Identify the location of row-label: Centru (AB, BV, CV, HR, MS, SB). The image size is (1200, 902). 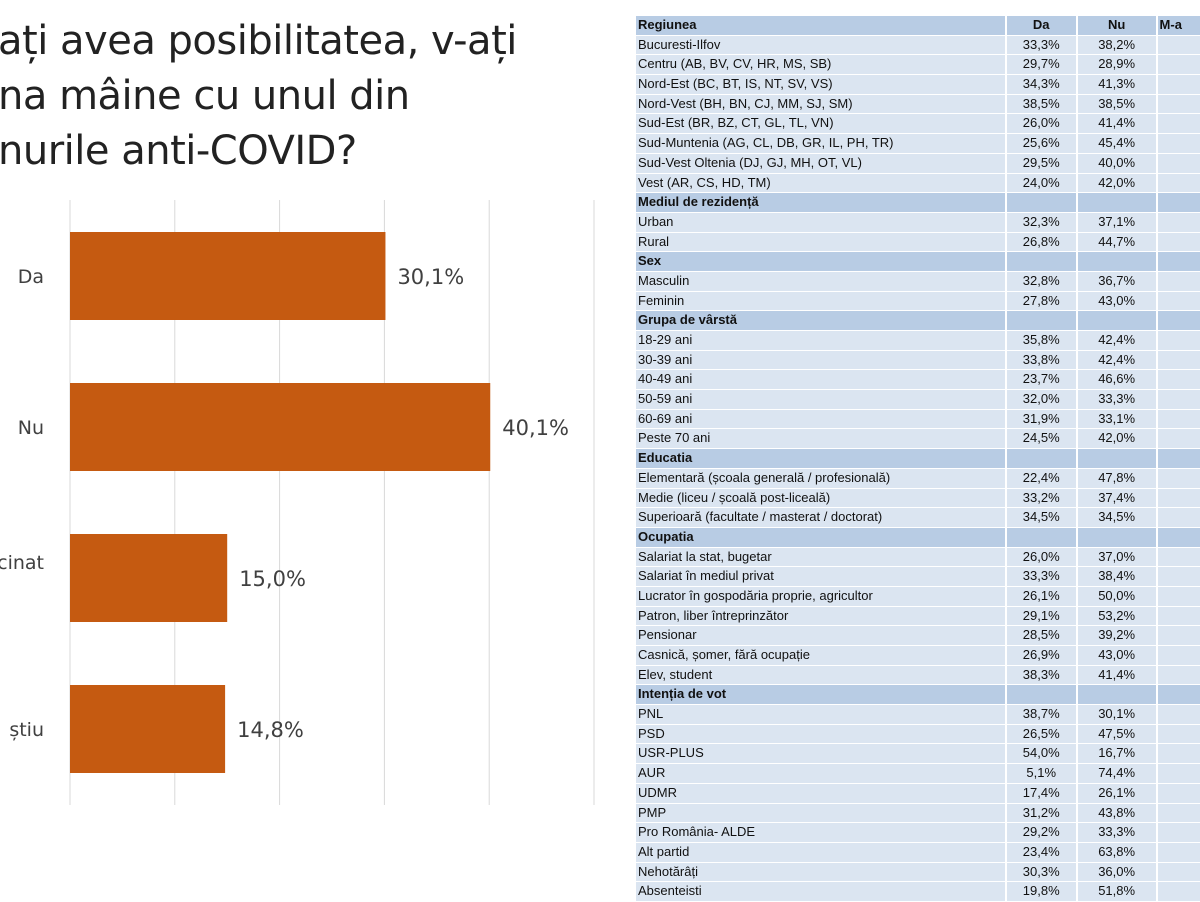
(821, 65).